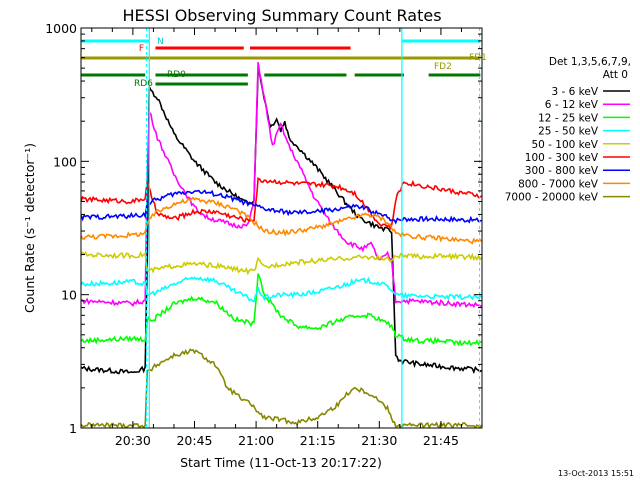  What do you see at coordinates (256, 440) in the screenshot?
I see `x-tick-label: 21:00` at bounding box center [256, 440].